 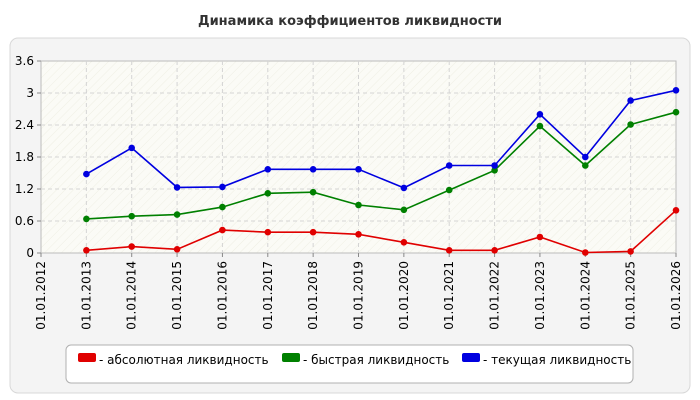 I want to click on x-tick-label: 01.01.2020, so click(x=404, y=295).